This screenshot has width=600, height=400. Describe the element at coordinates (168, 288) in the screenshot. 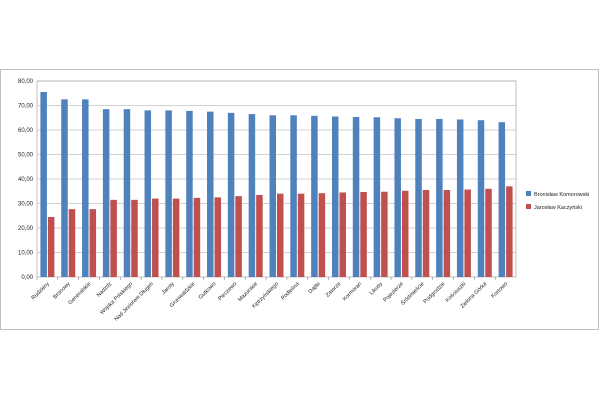

I see `x-tick-label: Jaroty` at that location.